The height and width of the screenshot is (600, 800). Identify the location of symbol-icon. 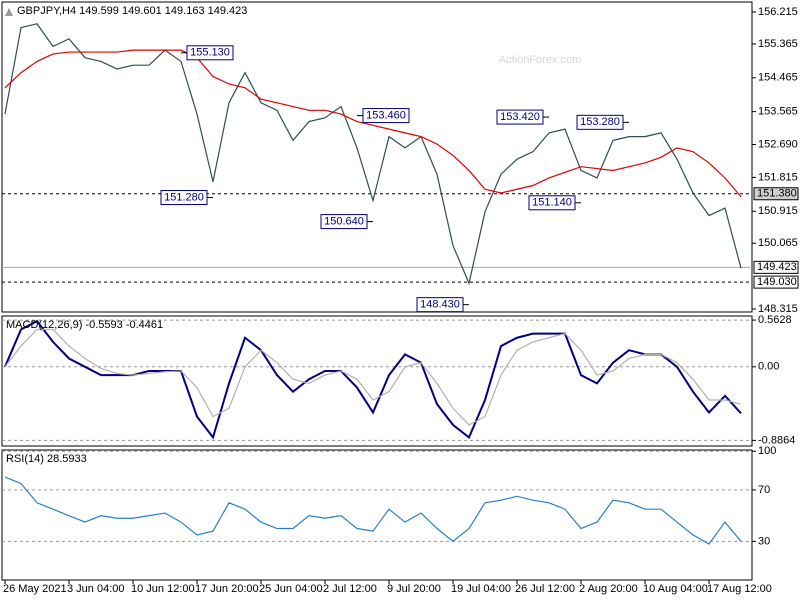
(9, 12).